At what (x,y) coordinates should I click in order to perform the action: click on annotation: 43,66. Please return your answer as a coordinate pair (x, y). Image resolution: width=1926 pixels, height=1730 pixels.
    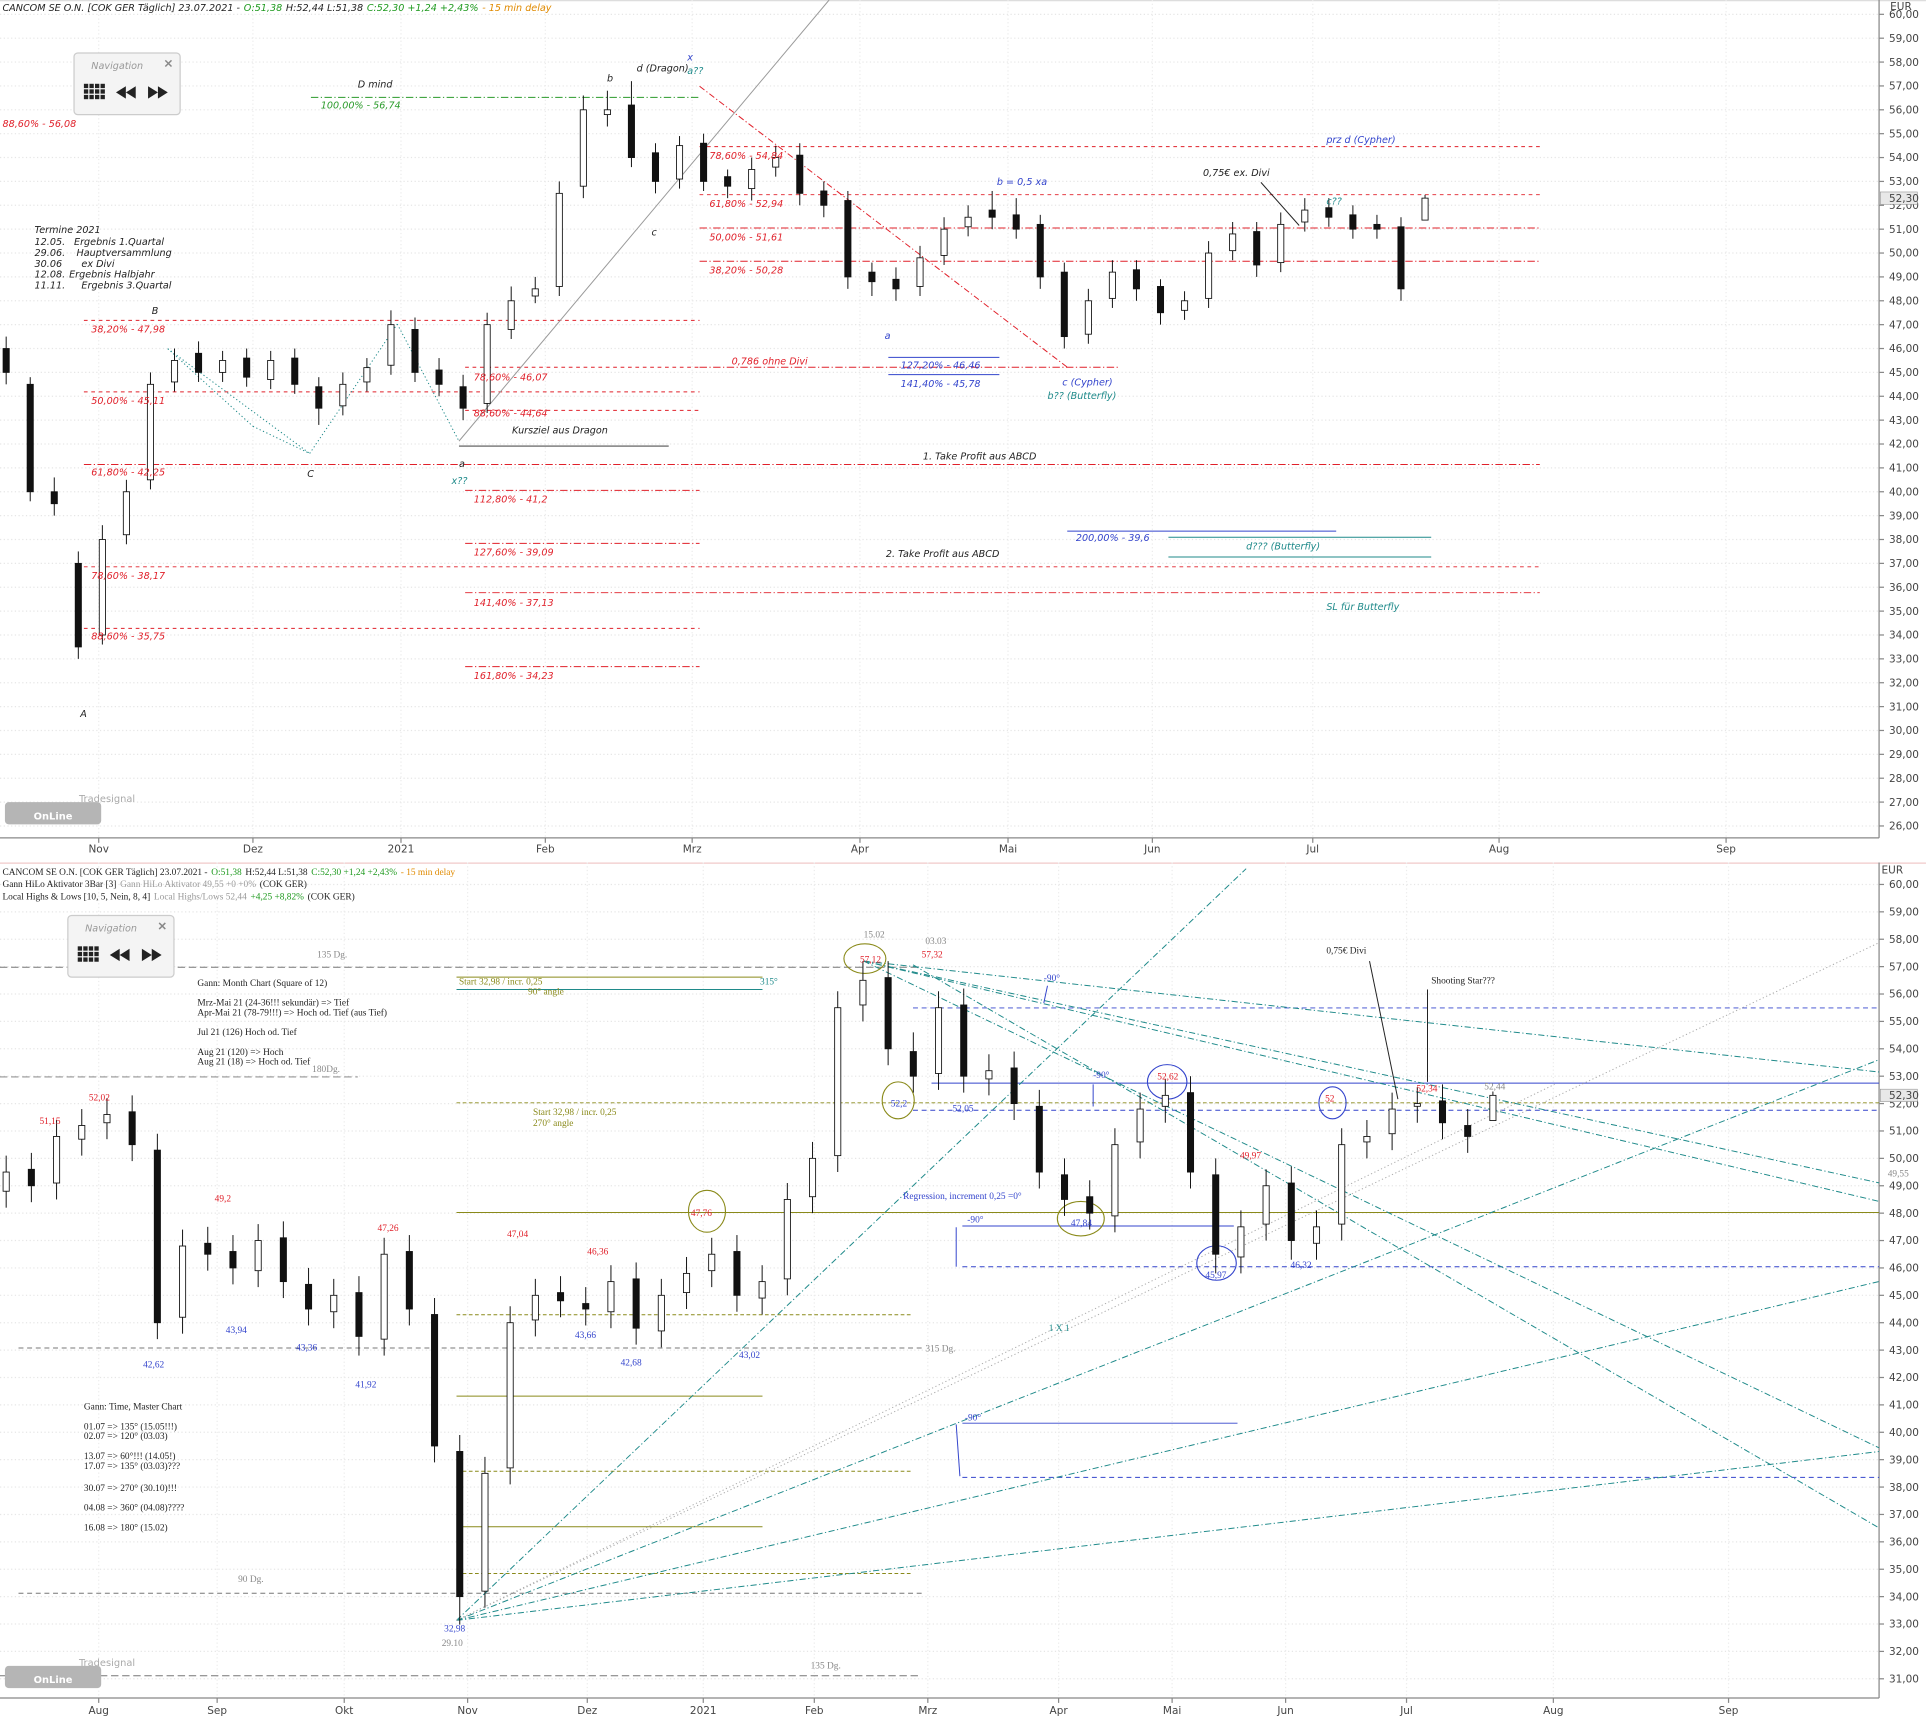
    Looking at the image, I should click on (585, 1336).